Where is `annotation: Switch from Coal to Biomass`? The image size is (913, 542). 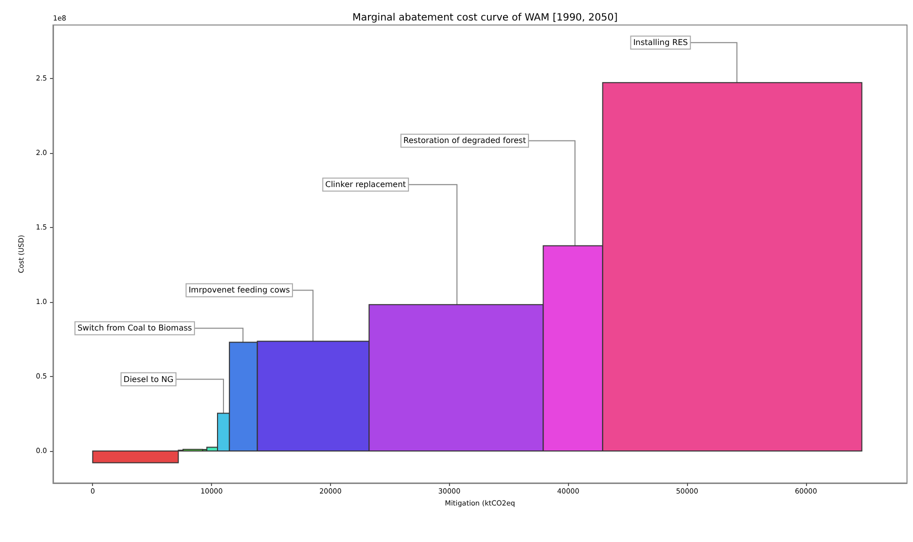 annotation: Switch from Coal to Biomass is located at coordinates (134, 328).